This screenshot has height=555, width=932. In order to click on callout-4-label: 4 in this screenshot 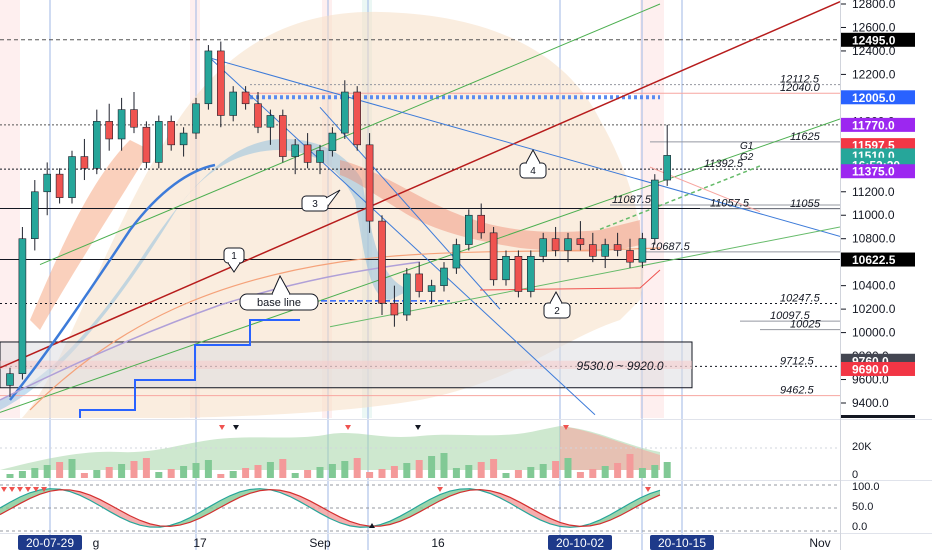, I will do `click(533, 171)`.